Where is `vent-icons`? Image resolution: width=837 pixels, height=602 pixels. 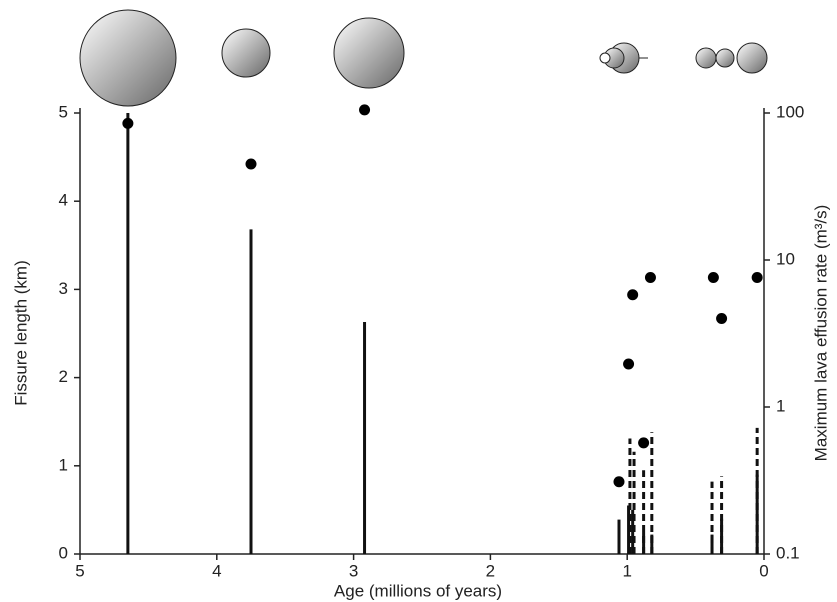
vent-icons is located at coordinates (423, 58).